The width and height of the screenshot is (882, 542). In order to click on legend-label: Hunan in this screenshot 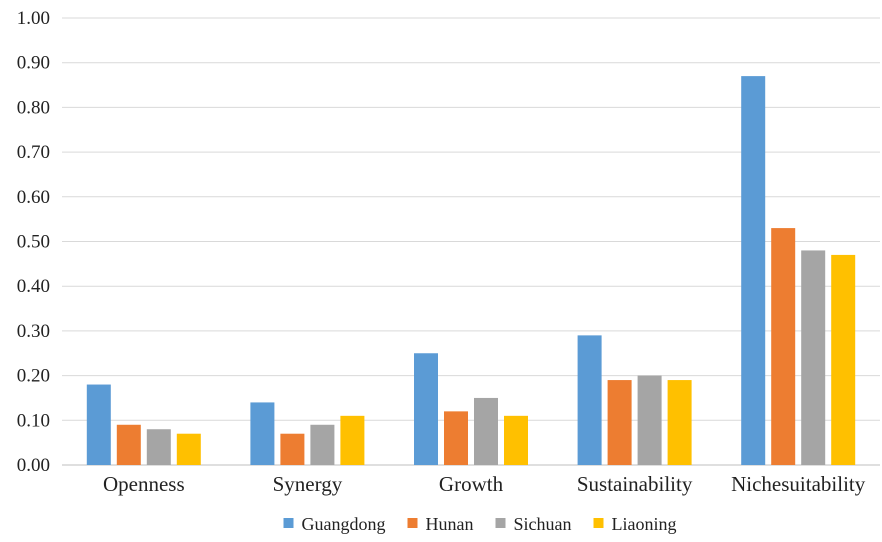, I will do `click(450, 524)`.